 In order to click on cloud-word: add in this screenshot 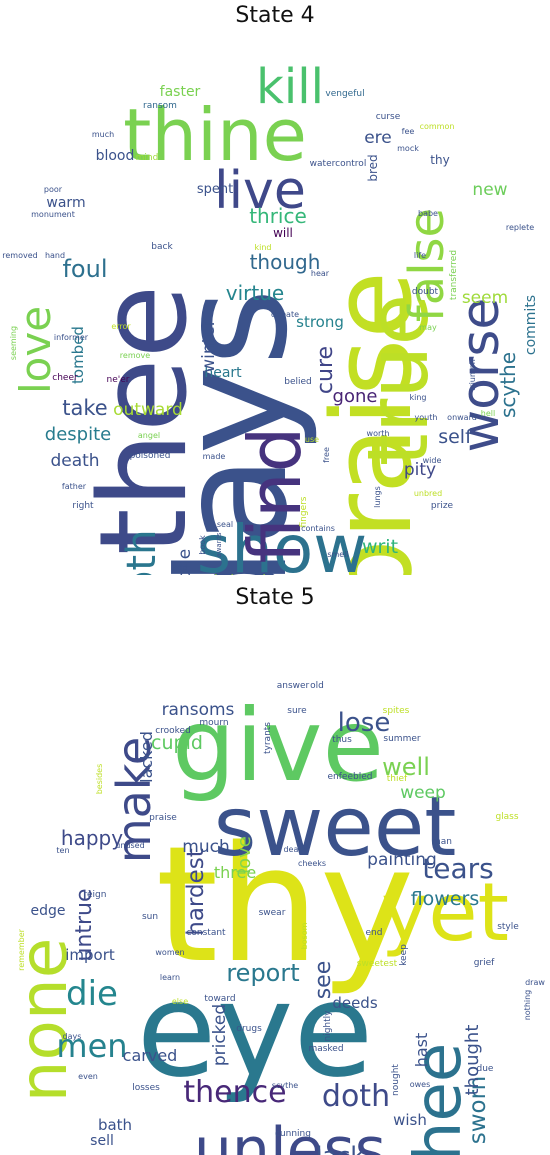, I will do `click(179, 567)`.